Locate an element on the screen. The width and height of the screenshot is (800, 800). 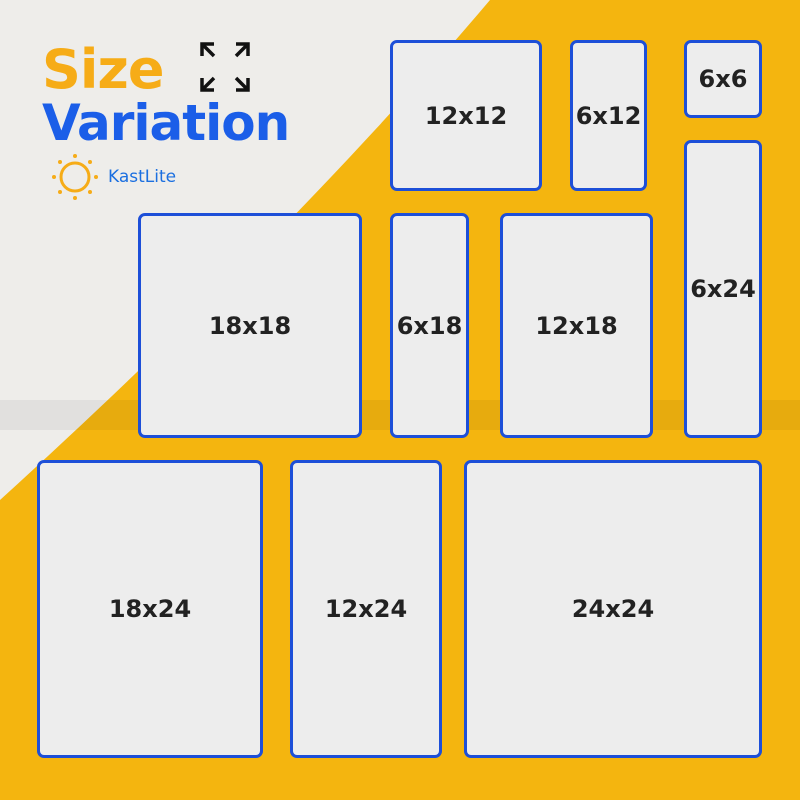
size-18x18: 18x18 is located at coordinates (250, 325).